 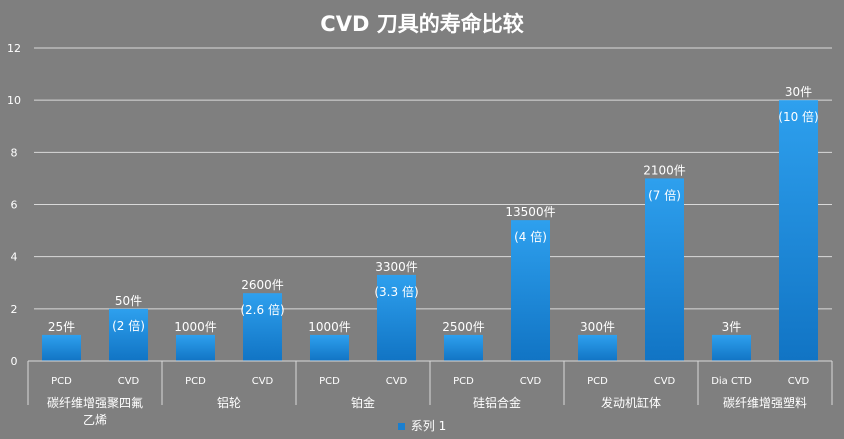 What do you see at coordinates (396, 267) in the screenshot?
I see `bar-value-label: 3300件` at bounding box center [396, 267].